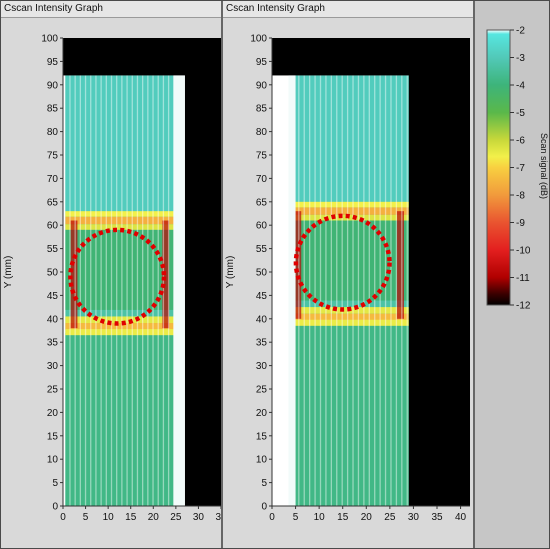  Describe the element at coordinates (272, 517) in the screenshot. I see `x-tick-label: 0` at that location.